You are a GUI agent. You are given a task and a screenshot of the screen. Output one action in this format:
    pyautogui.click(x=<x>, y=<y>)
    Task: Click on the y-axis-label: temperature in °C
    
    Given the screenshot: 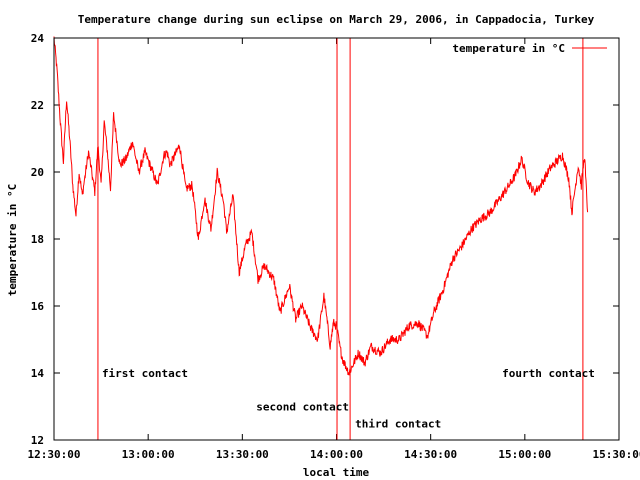 What is the action you would take?
    pyautogui.click(x=12, y=240)
    